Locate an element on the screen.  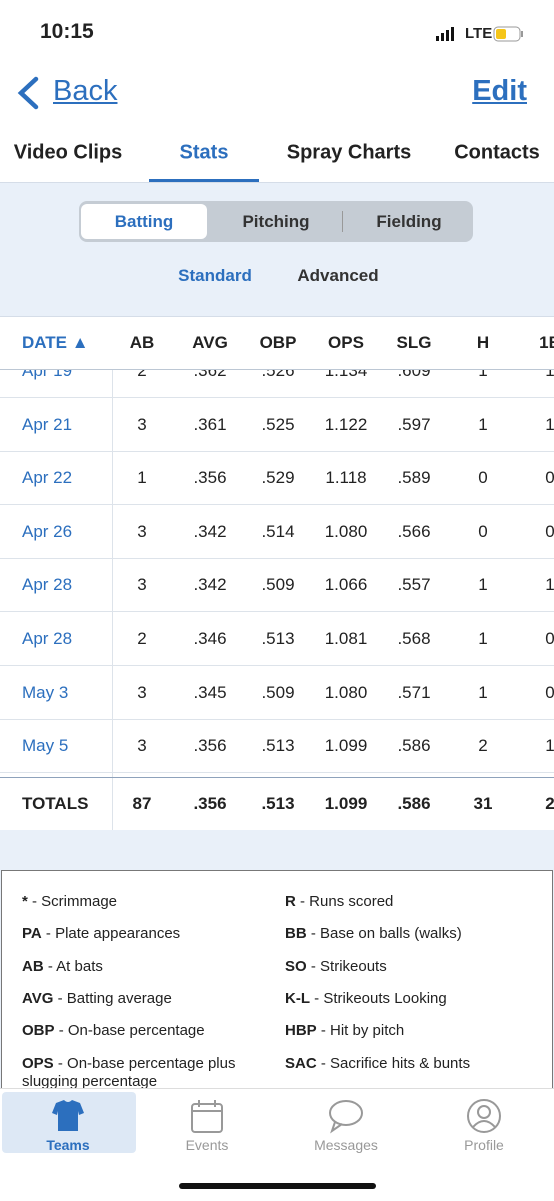
legend-item: K-L - Strikeouts Looking is located at coordinates (410, 999).